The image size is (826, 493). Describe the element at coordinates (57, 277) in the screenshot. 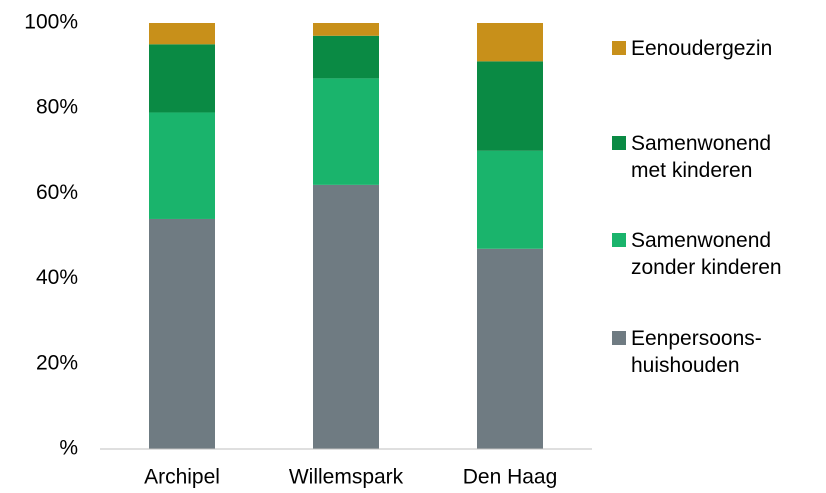

I see `y-tick-label: 40%` at that location.